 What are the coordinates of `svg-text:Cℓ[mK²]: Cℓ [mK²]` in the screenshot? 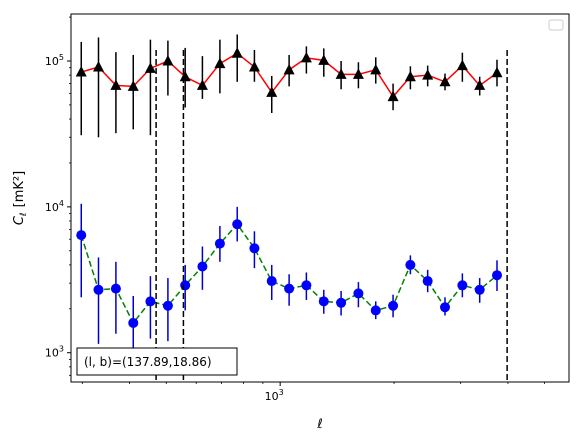 It's located at (20, 198).